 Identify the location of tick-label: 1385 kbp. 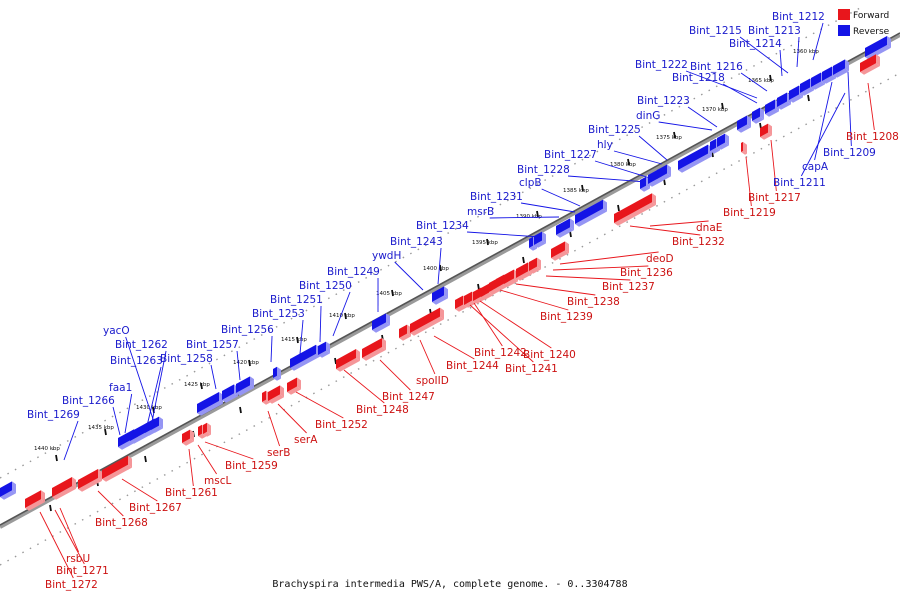
(576, 191).